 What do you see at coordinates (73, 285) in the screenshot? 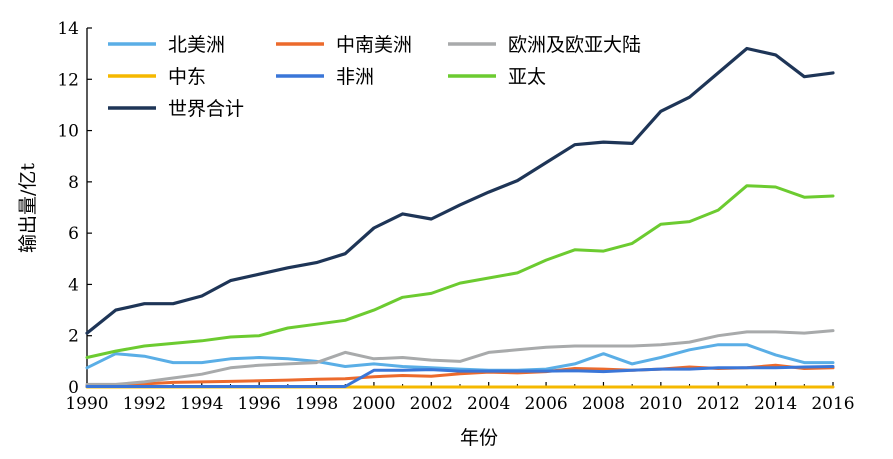
I see `y-tick-label: 4` at bounding box center [73, 285].